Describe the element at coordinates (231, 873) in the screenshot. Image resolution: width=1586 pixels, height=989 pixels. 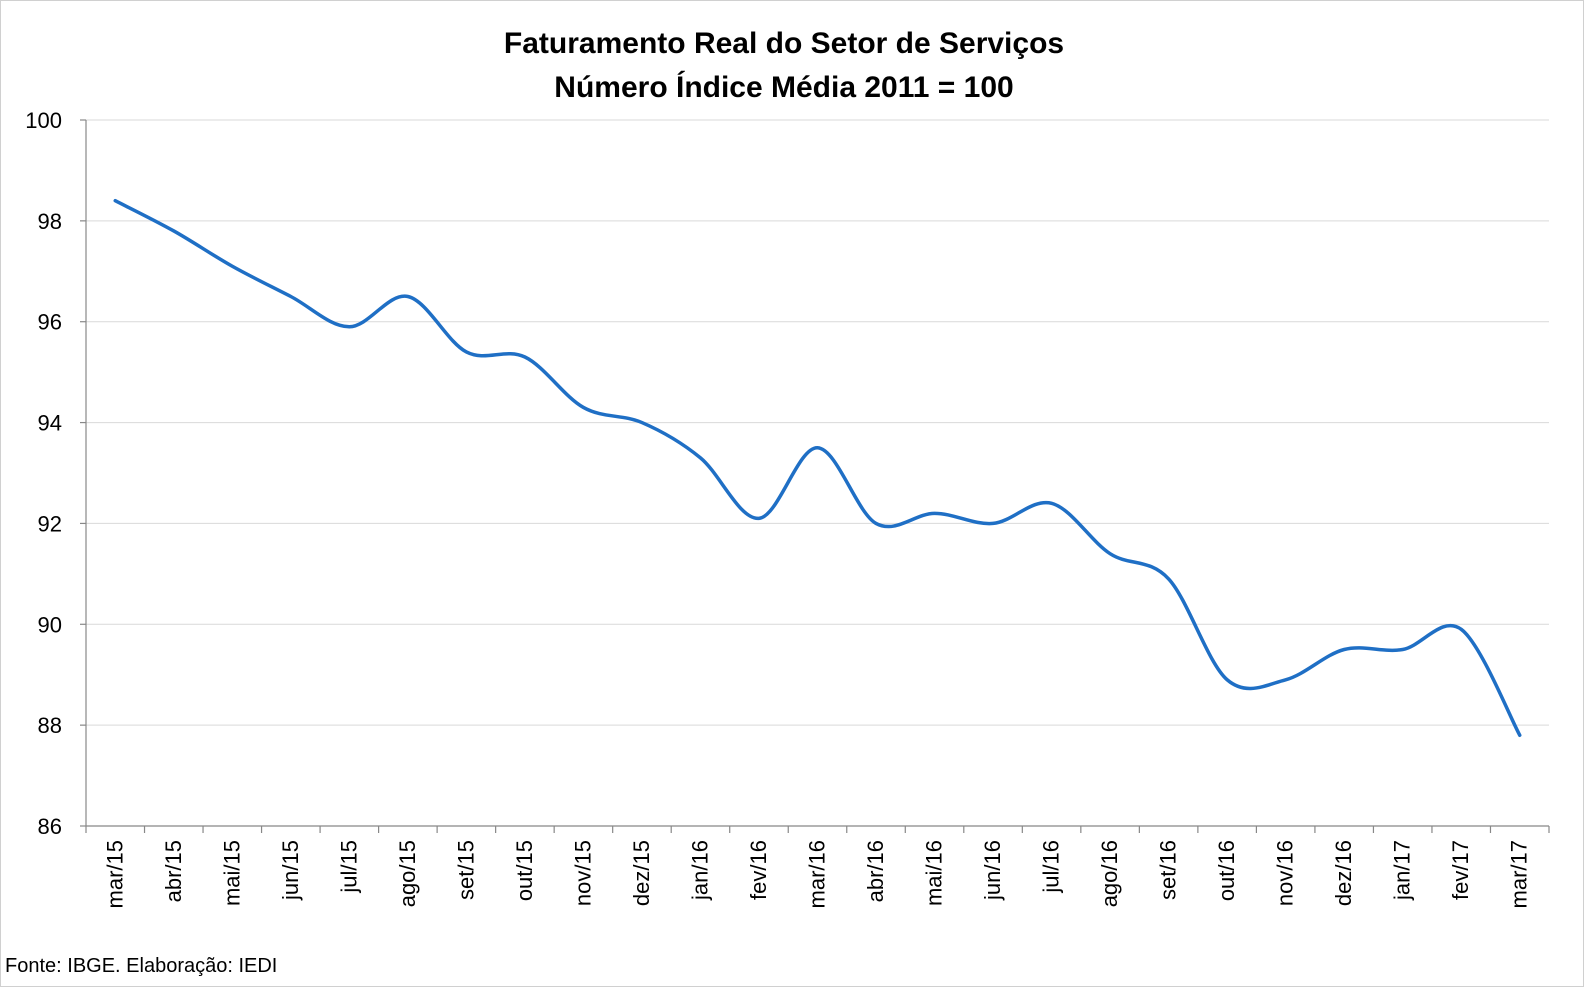
I see `x-tick-label: mai/15` at that location.